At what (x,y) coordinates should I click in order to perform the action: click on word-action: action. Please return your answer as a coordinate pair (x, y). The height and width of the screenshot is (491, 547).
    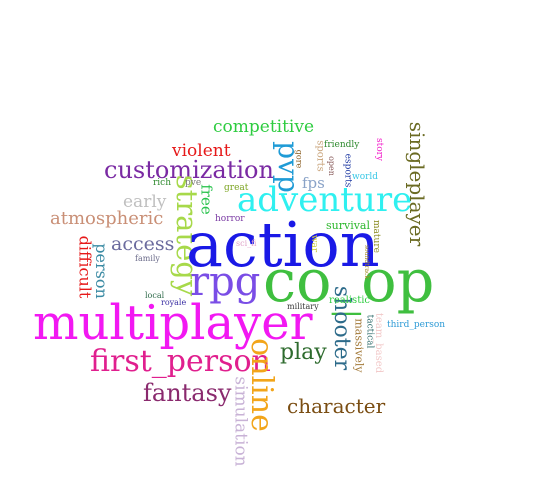
    Looking at the image, I should click on (283, 244).